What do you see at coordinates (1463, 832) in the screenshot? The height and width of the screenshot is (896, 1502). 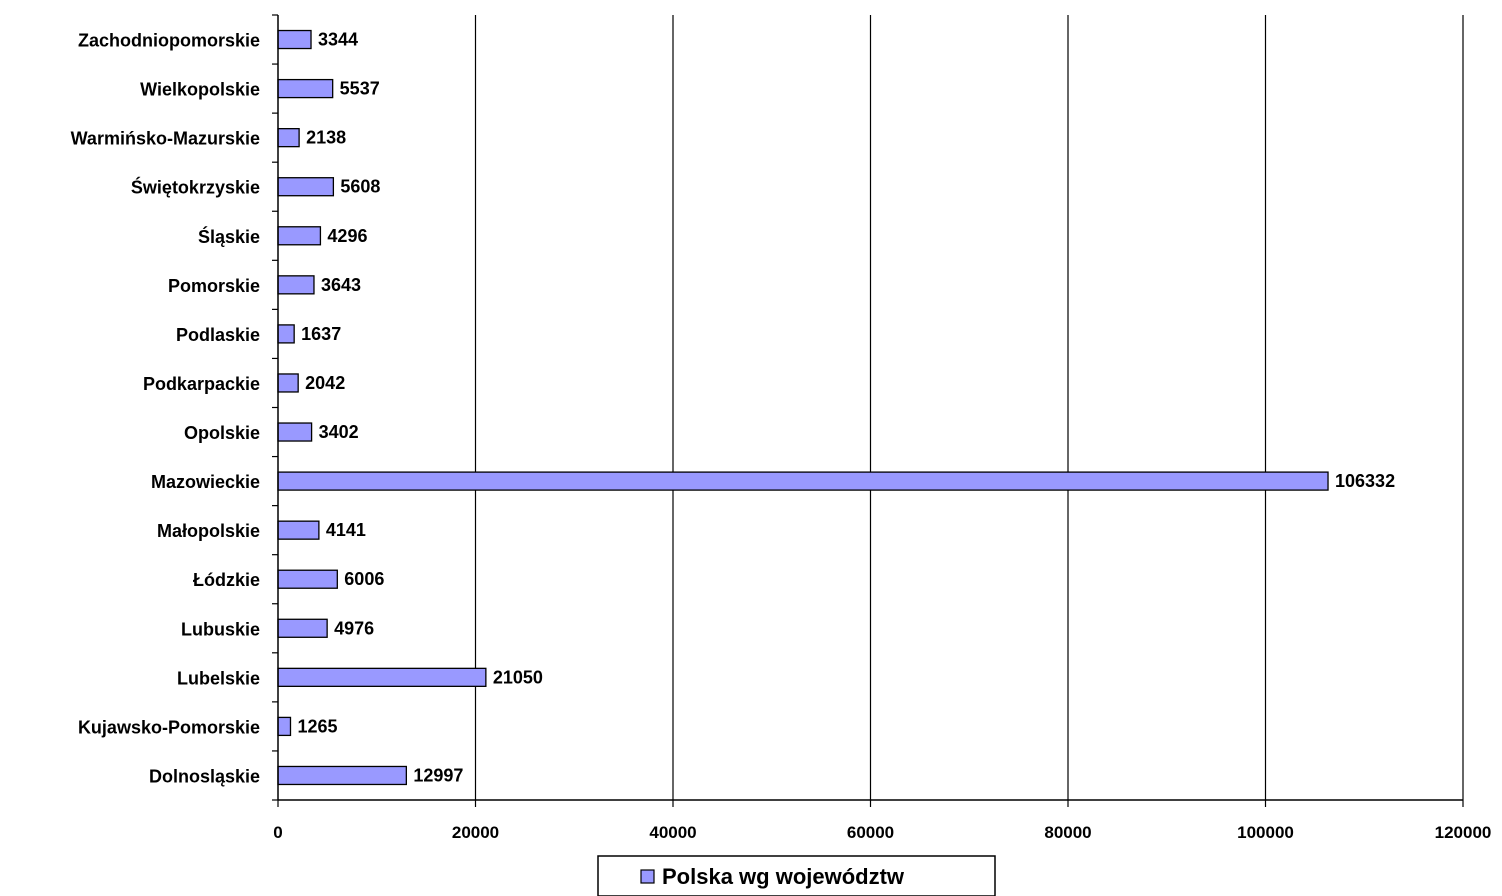 I see `x-tick-label: 120000` at bounding box center [1463, 832].